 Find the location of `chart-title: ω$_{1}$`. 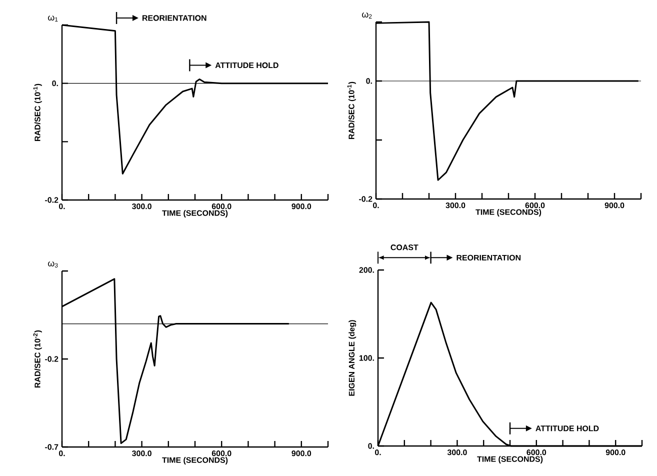

chart-title: ω$_{1}$ is located at coordinates (53, 19).